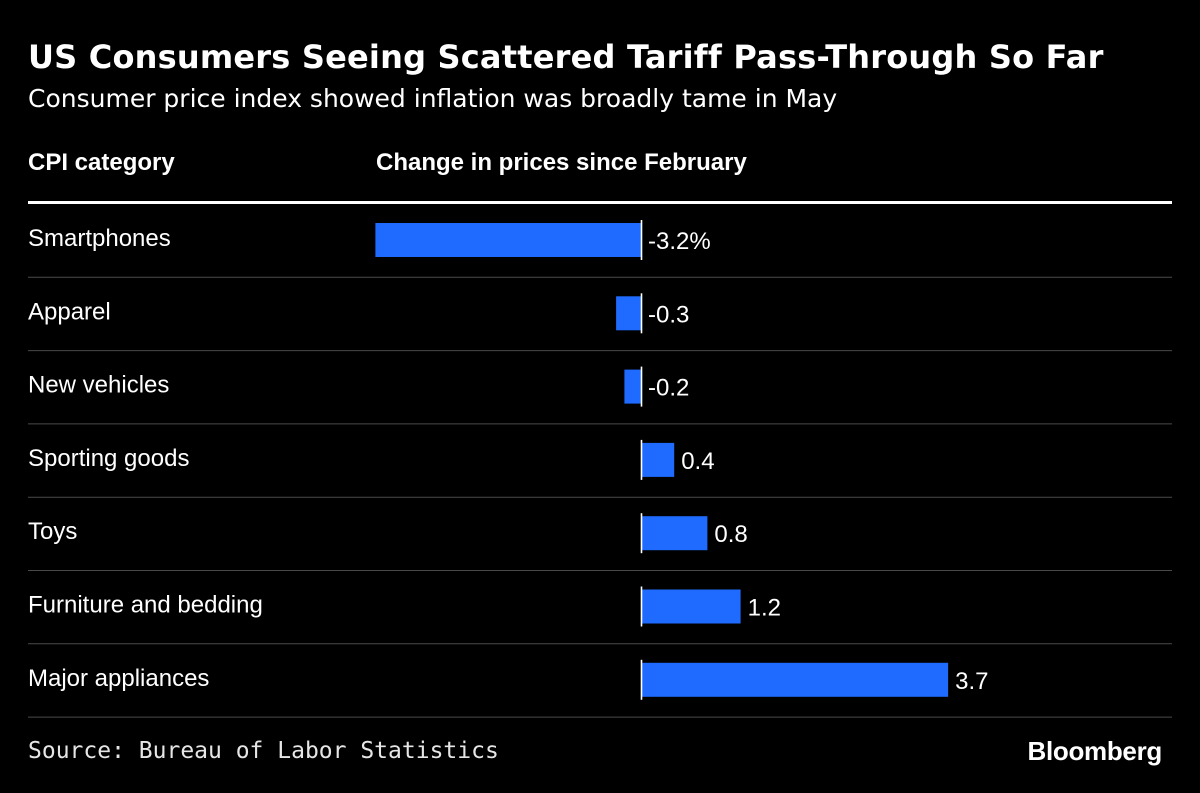  Describe the element at coordinates (98, 385) in the screenshot. I see `category-label: New vehicles` at that location.